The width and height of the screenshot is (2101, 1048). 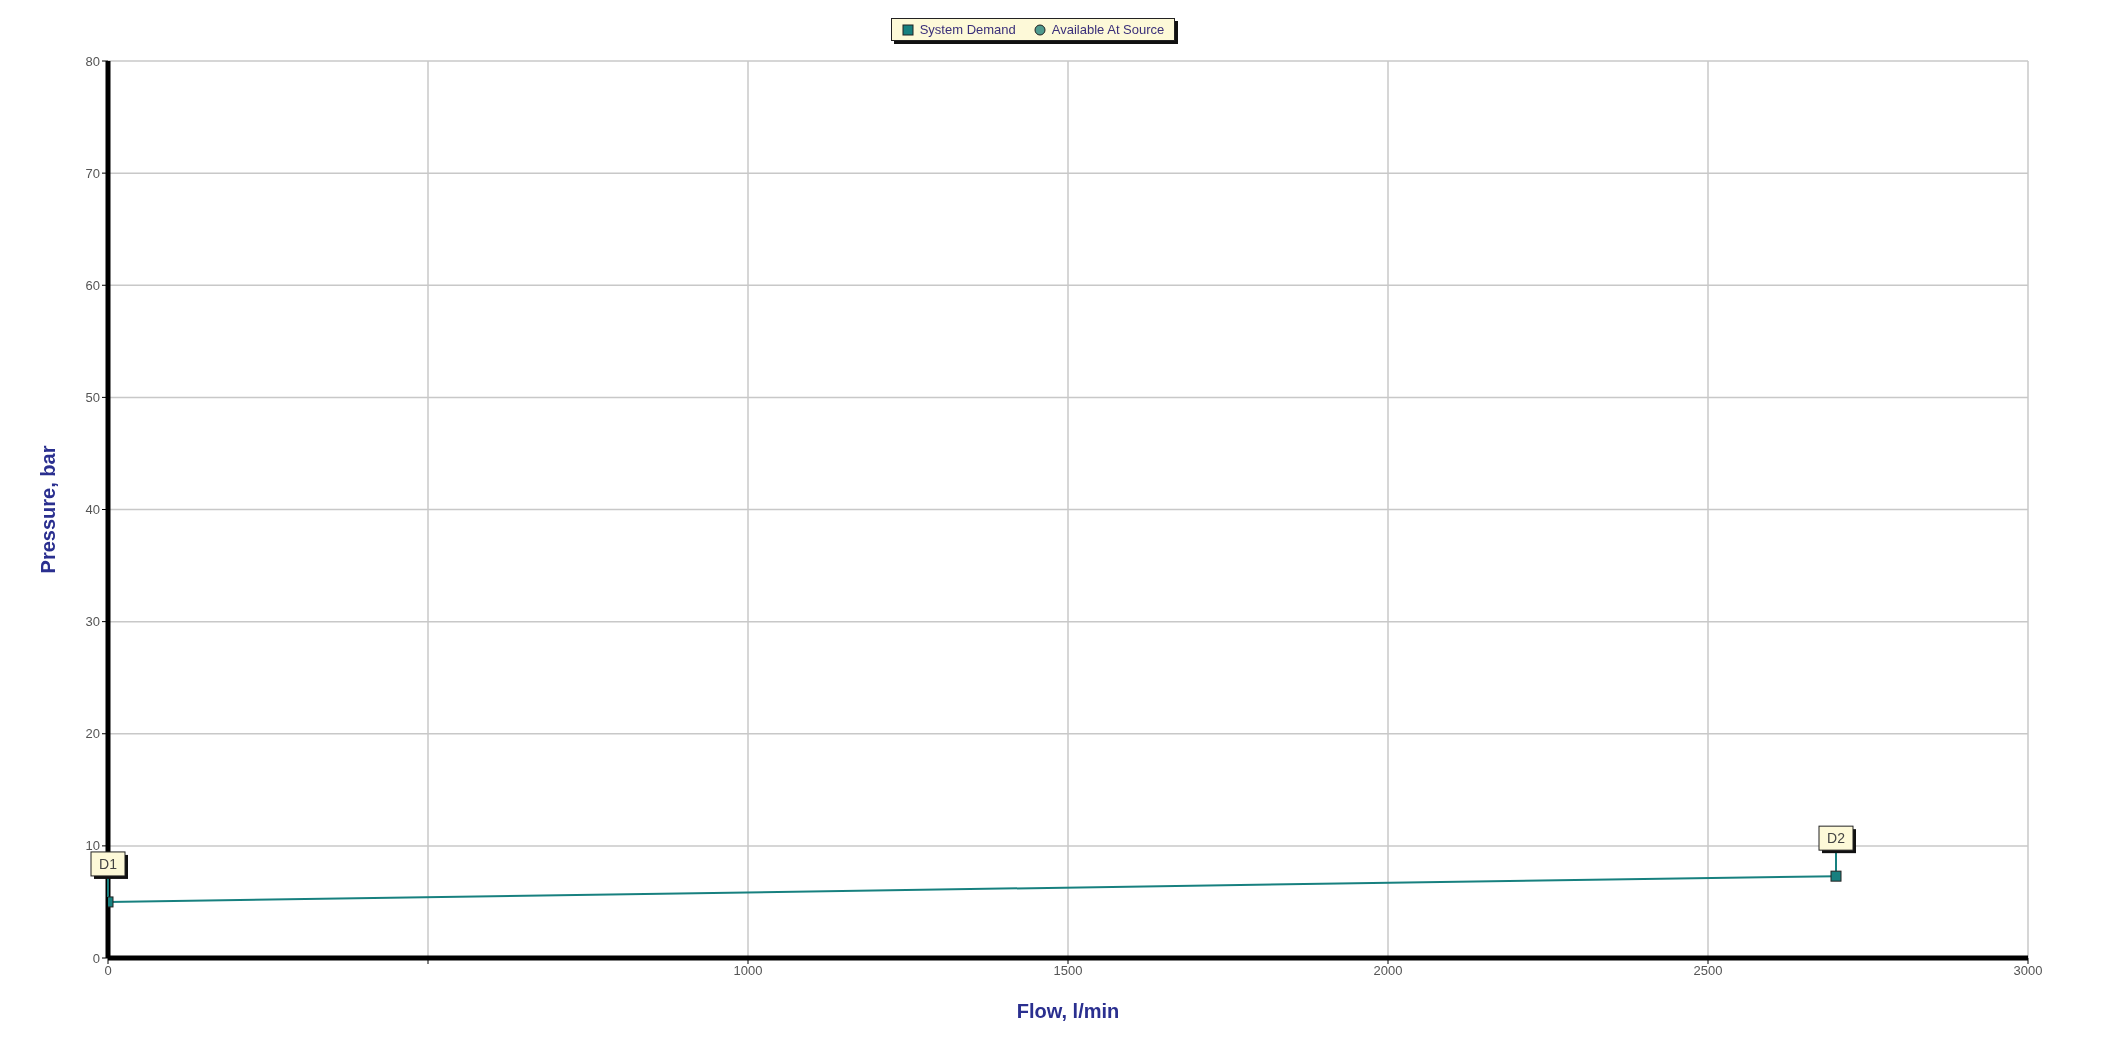 I want to click on y-tick-label: 20, so click(x=92, y=734).